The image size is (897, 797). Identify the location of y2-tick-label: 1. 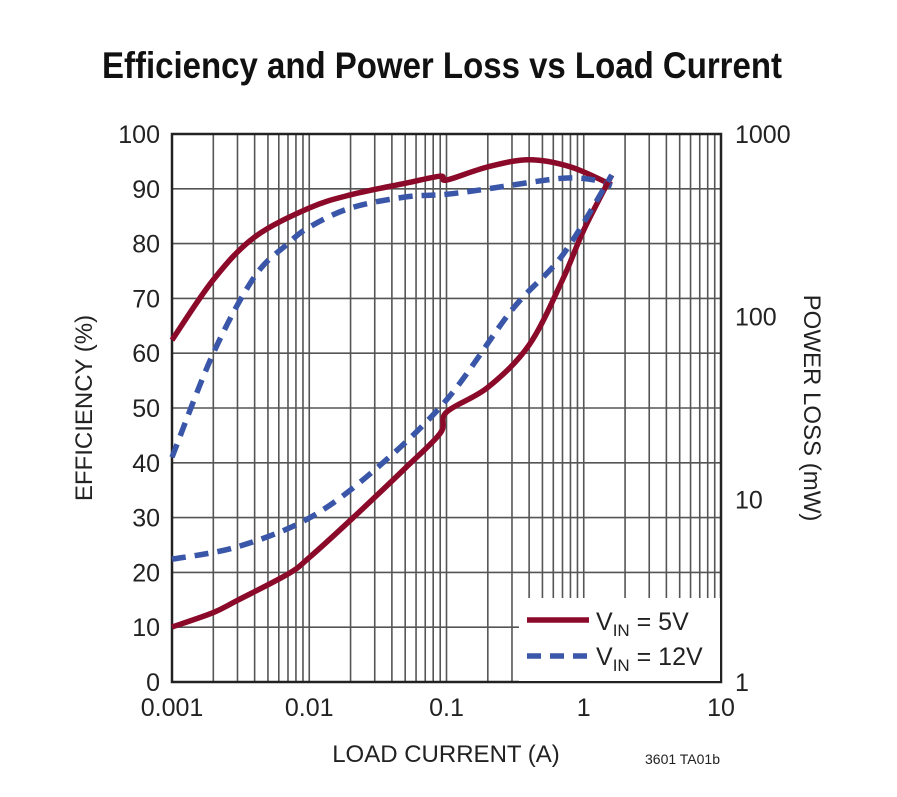
(742, 683).